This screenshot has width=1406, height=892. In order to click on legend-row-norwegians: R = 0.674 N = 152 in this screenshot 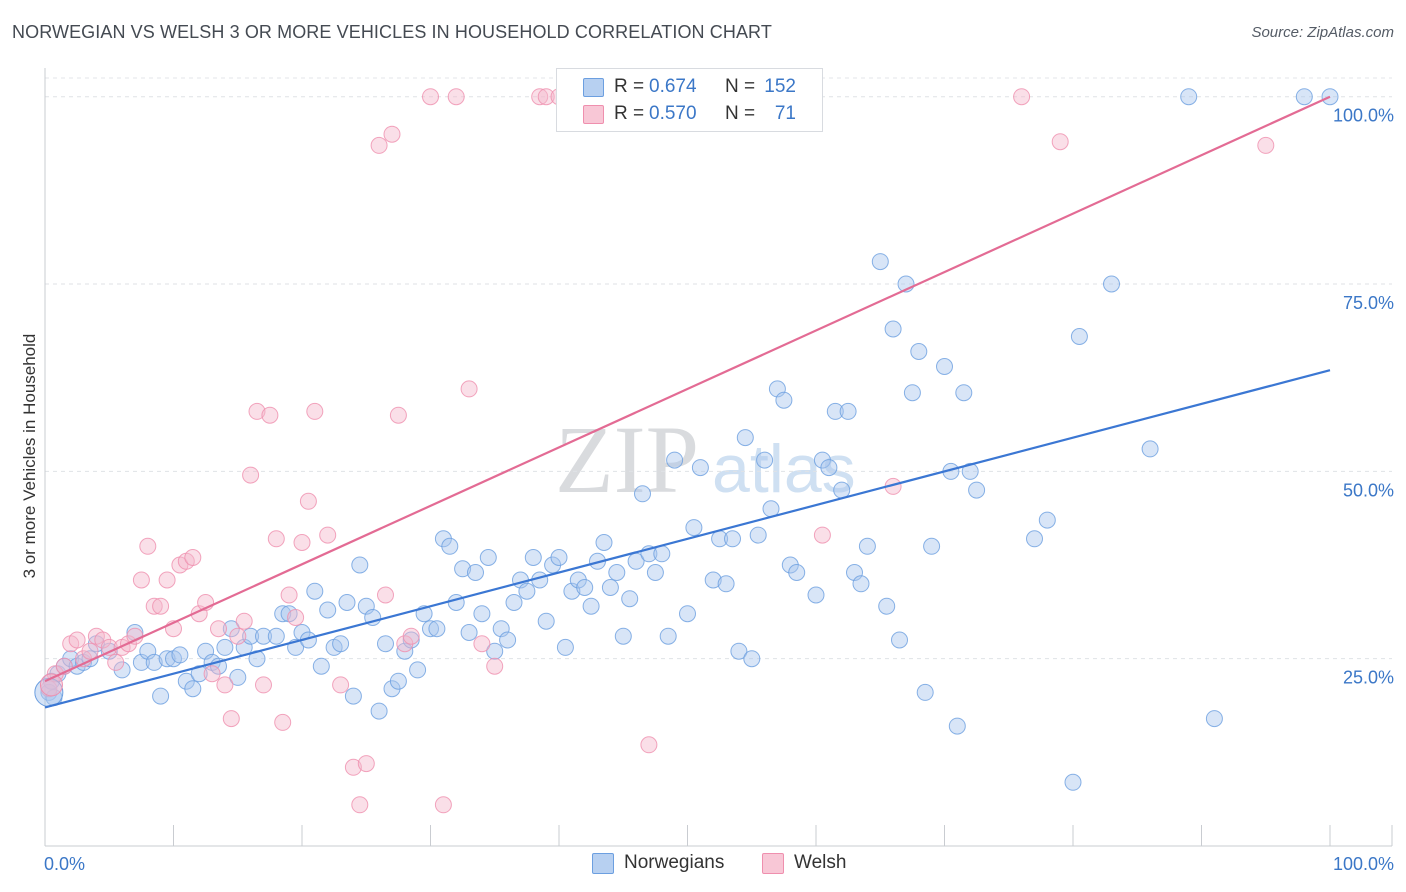, I will do `click(689, 87)`.